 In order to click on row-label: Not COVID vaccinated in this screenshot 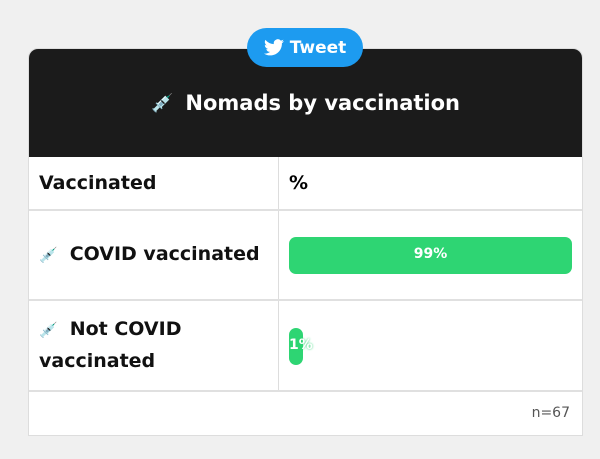, I will do `click(110, 345)`.